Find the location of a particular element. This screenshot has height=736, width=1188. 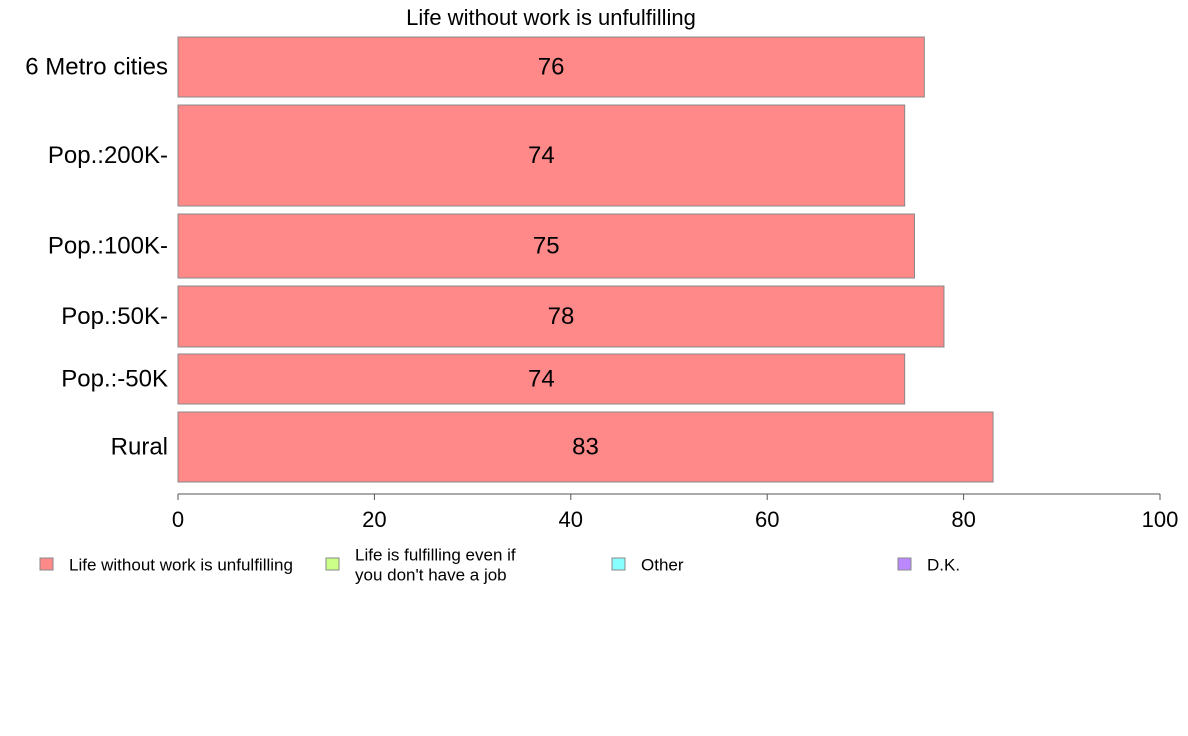

category-label: 6 Metro cities is located at coordinates (96, 67).